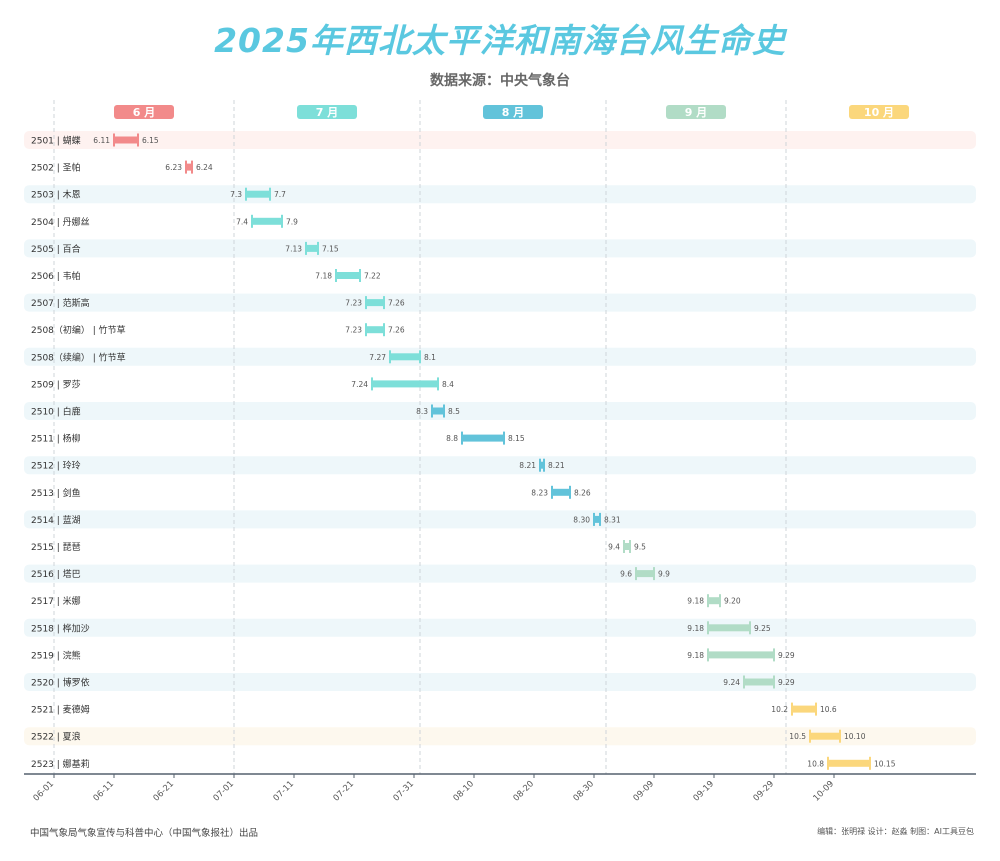  I want to click on publisher-credit: 中国气象局气象宣传与科普中心（中国气象报社）出品, so click(144, 833).